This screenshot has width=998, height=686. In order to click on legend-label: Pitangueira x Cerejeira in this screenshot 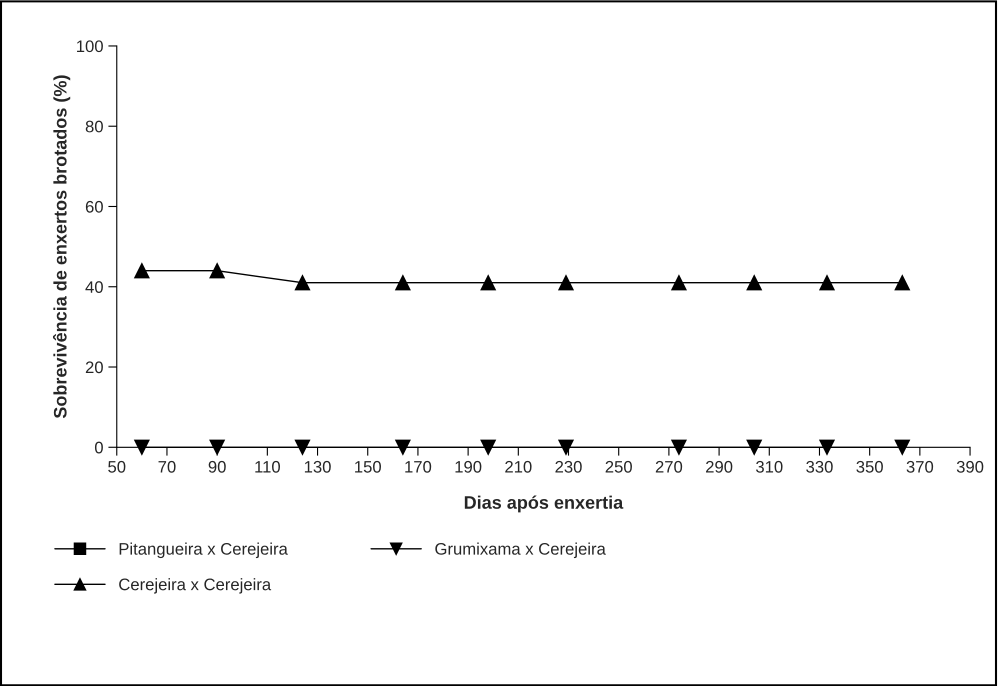, I will do `click(204, 550)`.